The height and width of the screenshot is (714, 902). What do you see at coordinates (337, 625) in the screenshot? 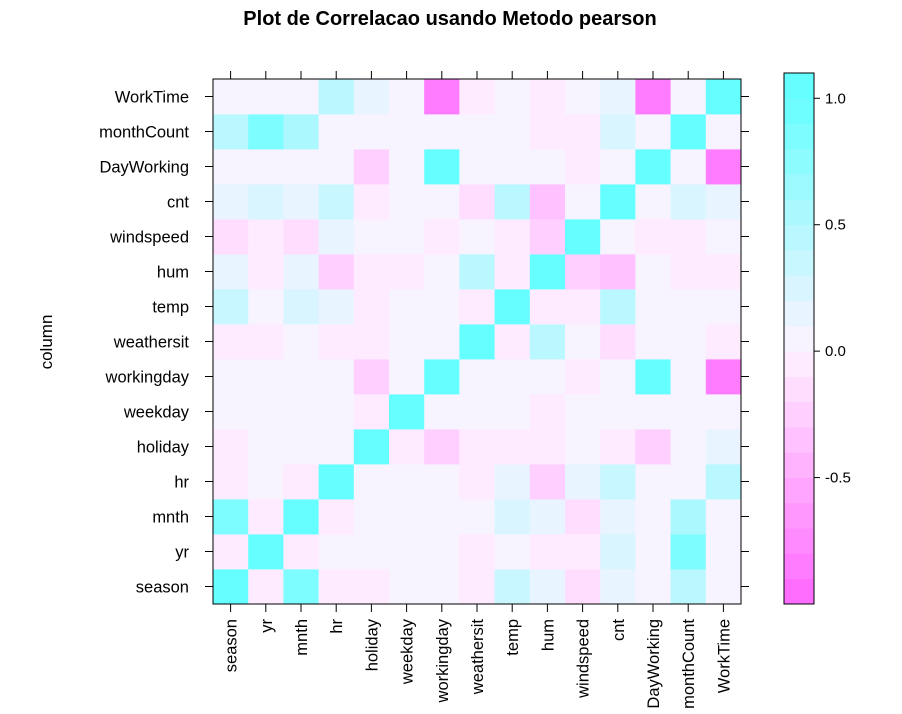
I see `x-tick-label: hr` at bounding box center [337, 625].